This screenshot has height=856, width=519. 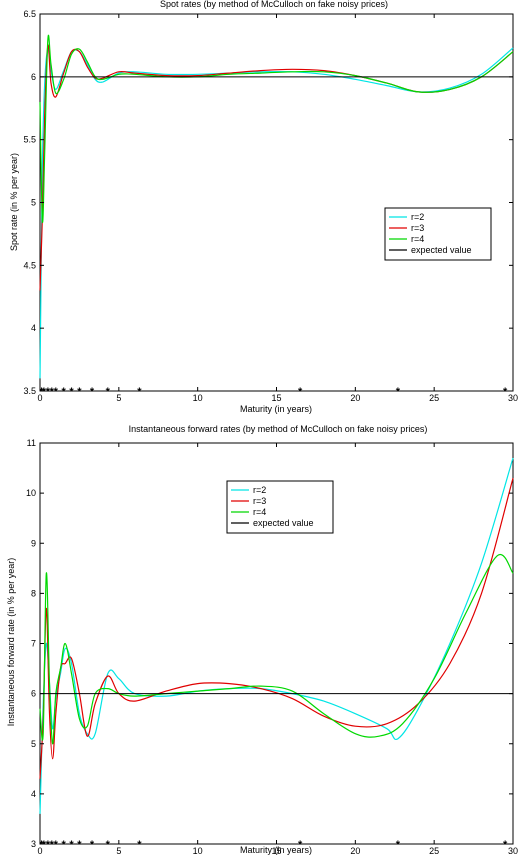 I want to click on y-tick-label: 8, so click(x=33, y=593).